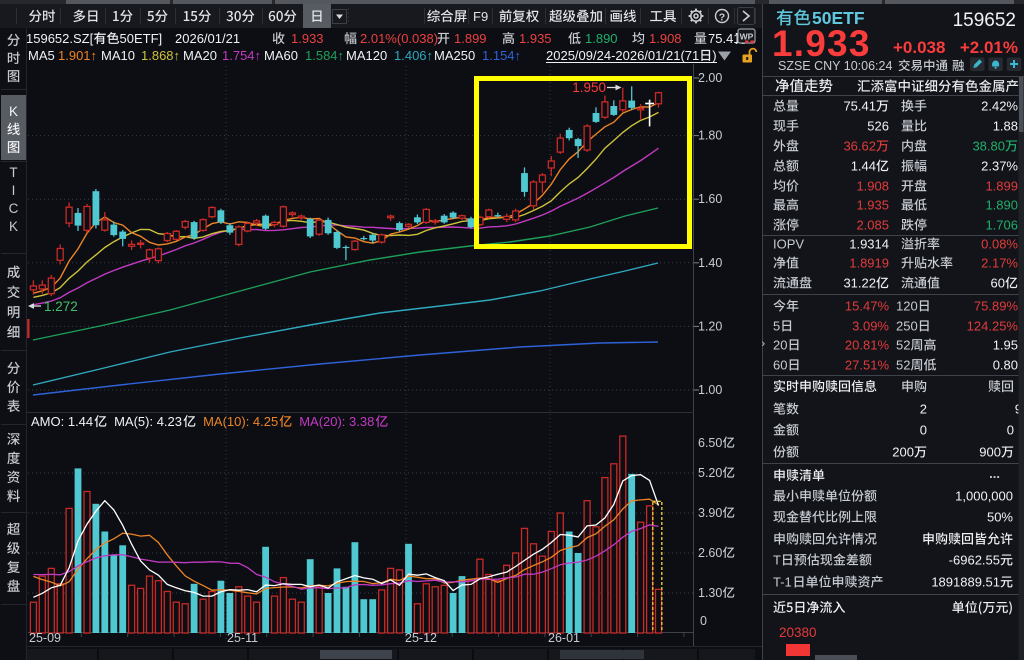  What do you see at coordinates (867, 365) in the screenshot?
I see `svg-text: 27.51%` at bounding box center [867, 365].